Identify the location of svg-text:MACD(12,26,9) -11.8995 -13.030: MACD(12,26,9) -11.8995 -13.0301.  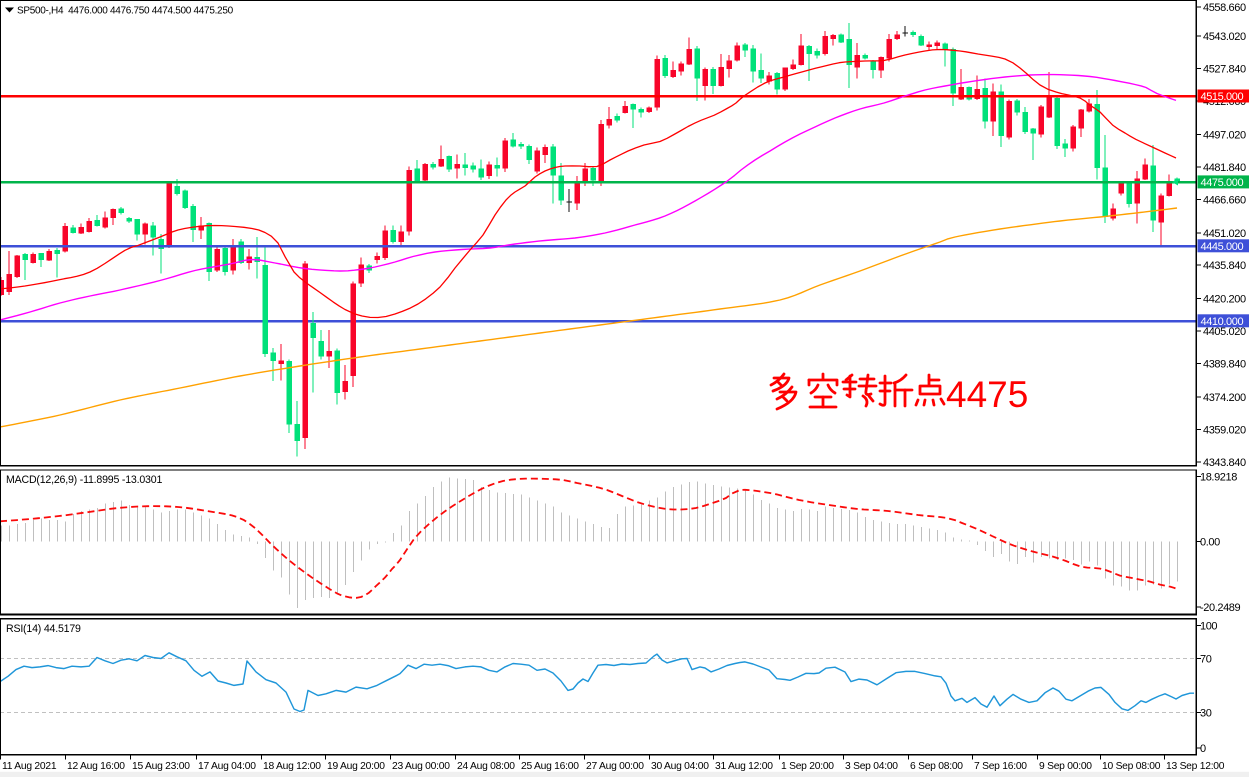
(84, 480).